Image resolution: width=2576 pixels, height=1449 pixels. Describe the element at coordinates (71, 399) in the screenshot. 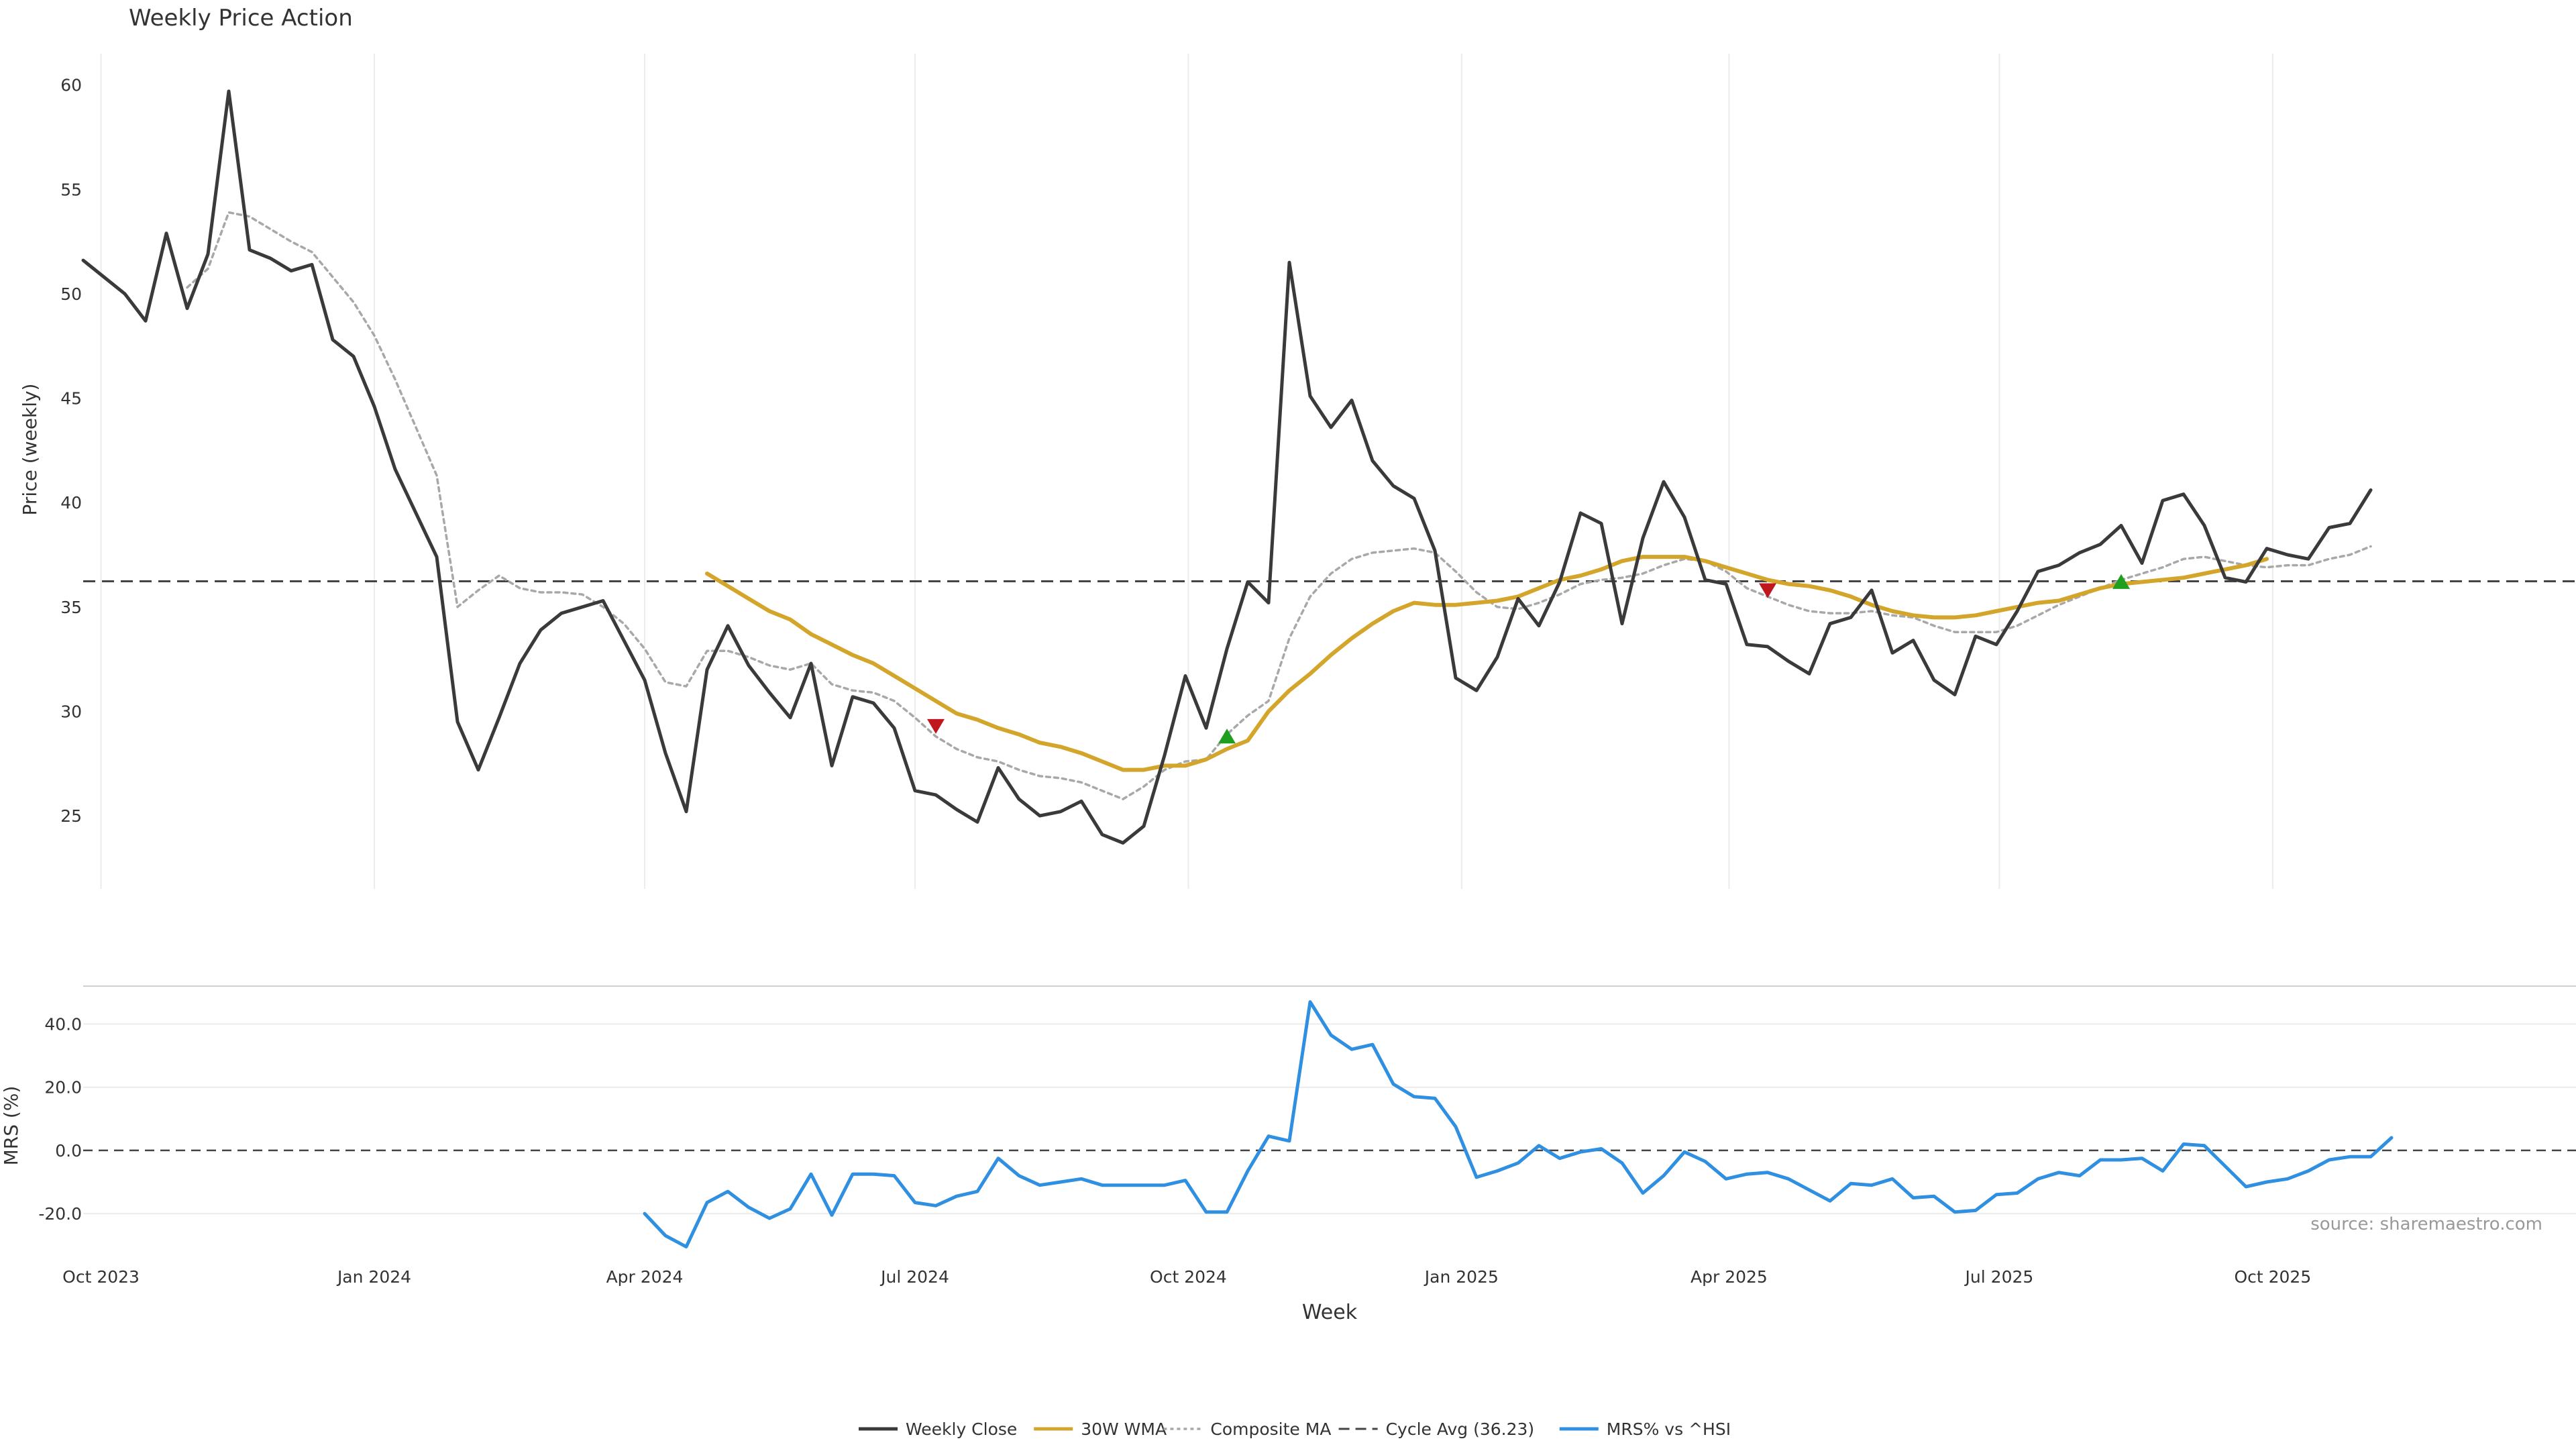

I see `price-y-tick-label: 45` at that location.